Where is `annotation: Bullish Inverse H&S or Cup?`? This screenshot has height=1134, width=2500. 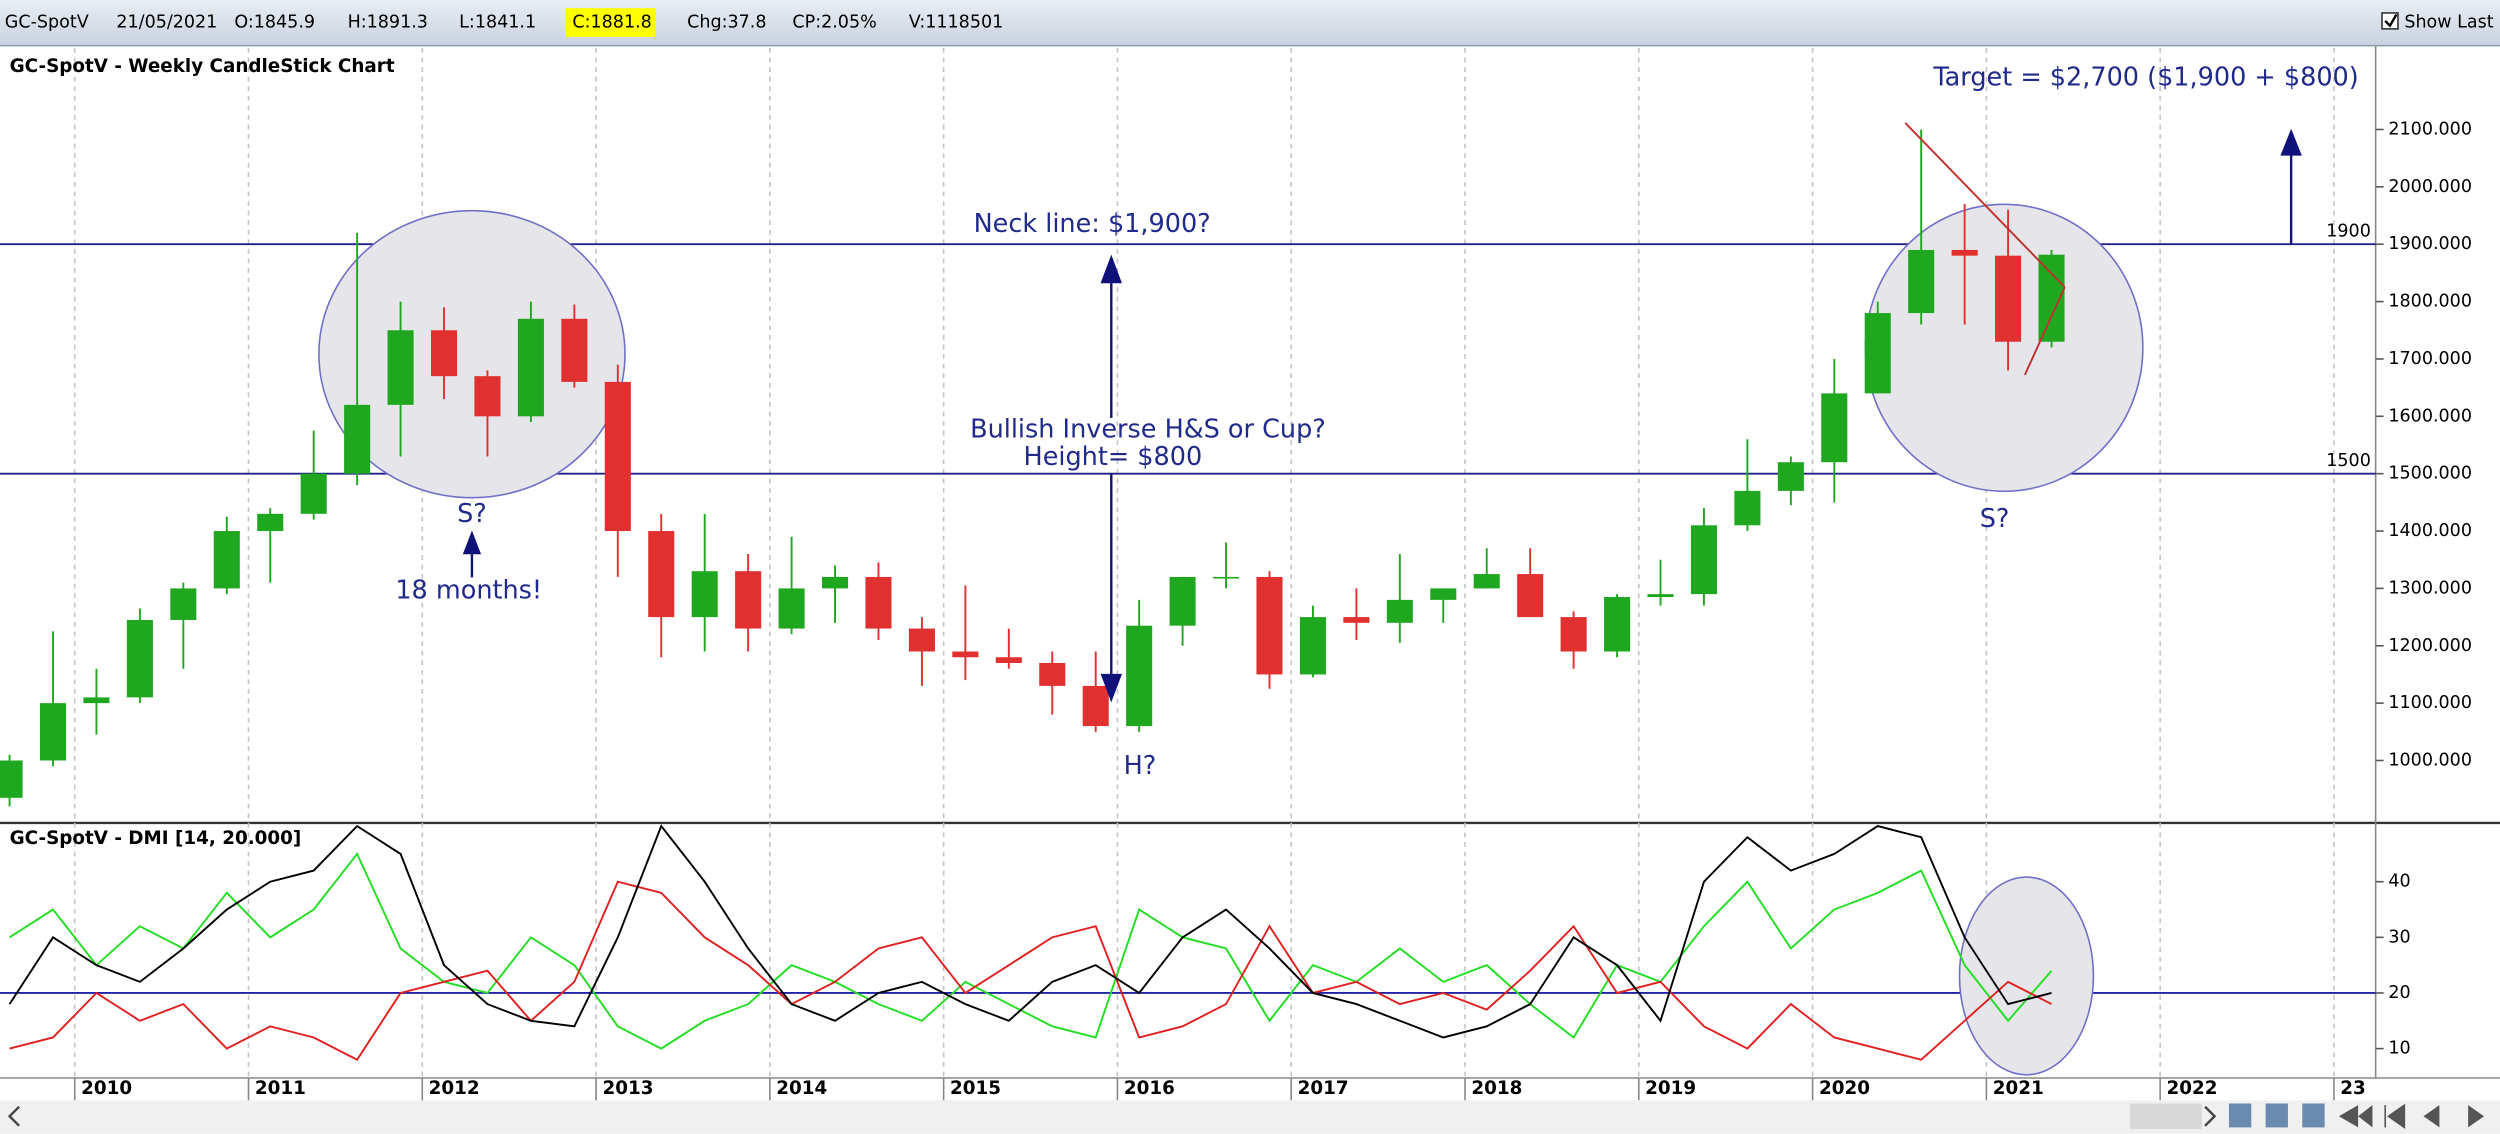
annotation: Bullish Inverse H&S or Cup? is located at coordinates (1148, 430).